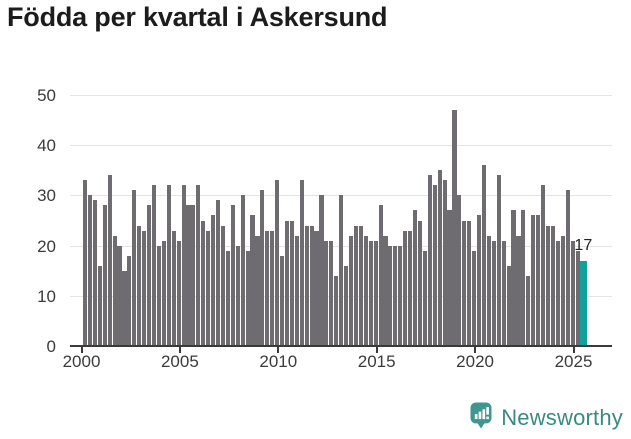 This screenshot has width=631, height=439. Describe the element at coordinates (81, 361) in the screenshot. I see `x-axis-tick-label: 2000` at that location.